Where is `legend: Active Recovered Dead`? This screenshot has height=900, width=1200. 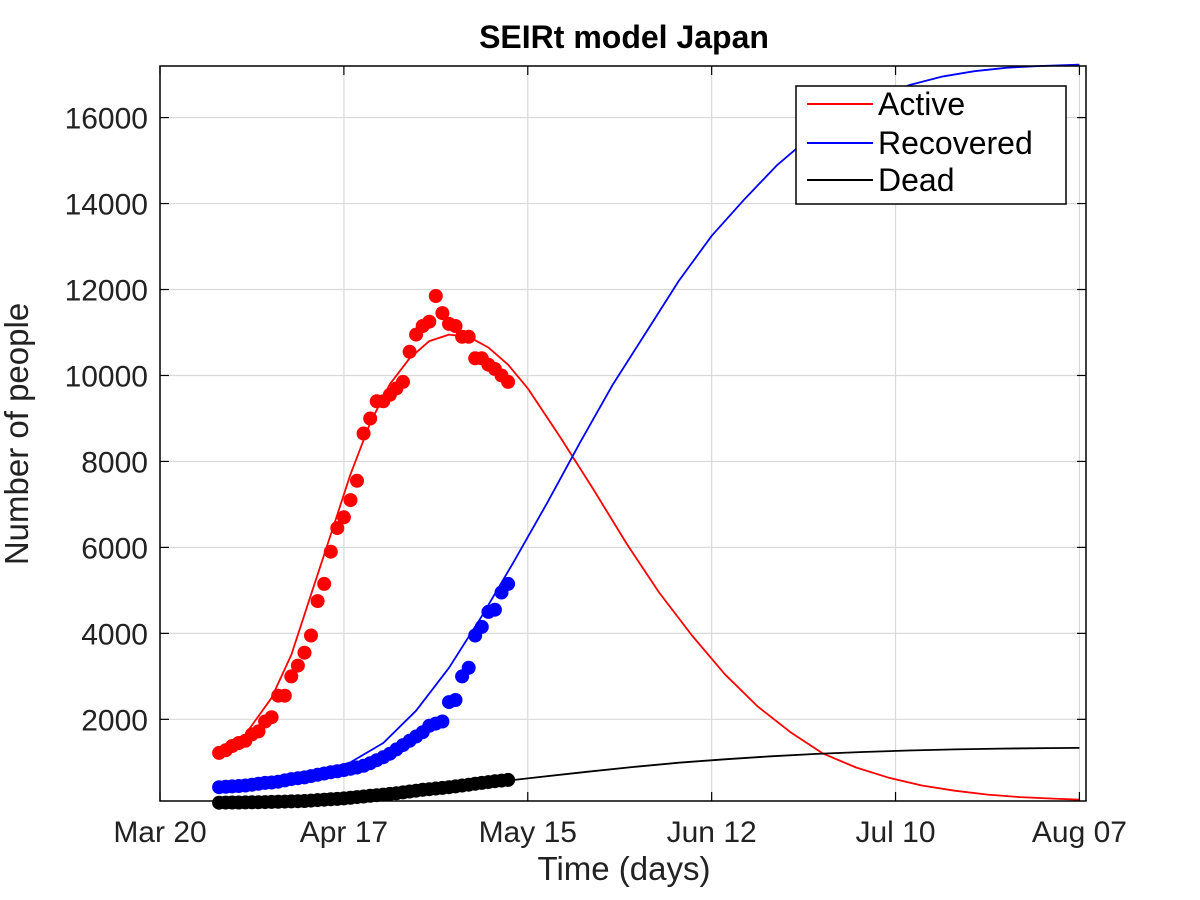 legend: Active Recovered Dead is located at coordinates (931, 145).